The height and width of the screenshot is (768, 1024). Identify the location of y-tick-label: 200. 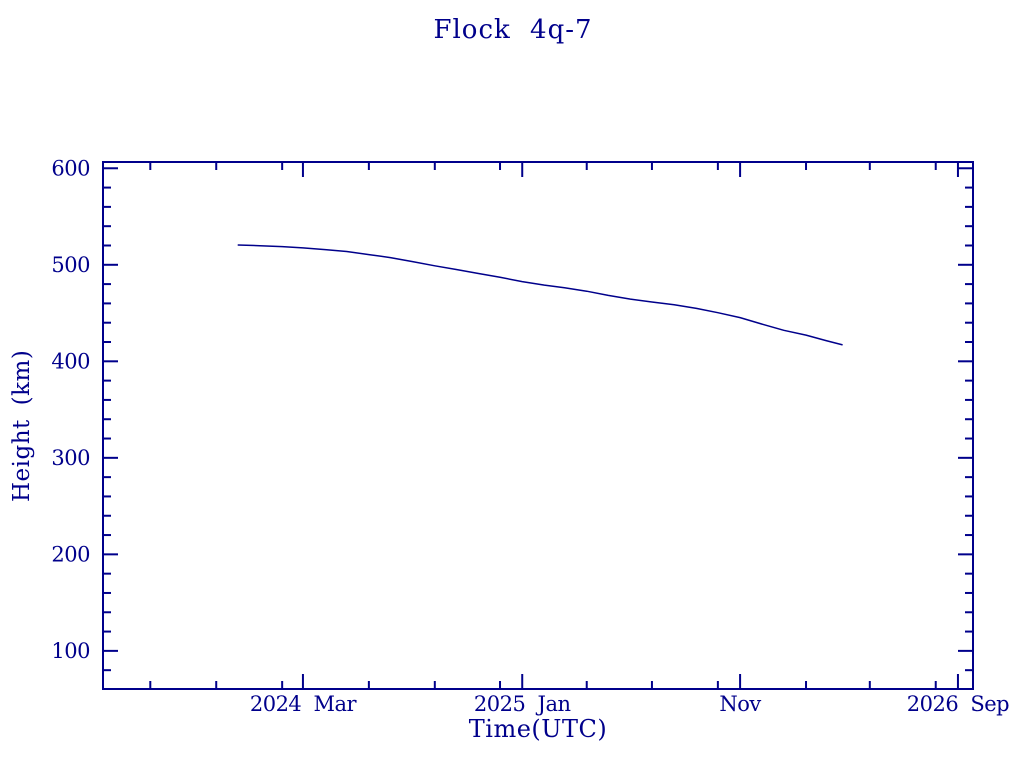
(70, 554).